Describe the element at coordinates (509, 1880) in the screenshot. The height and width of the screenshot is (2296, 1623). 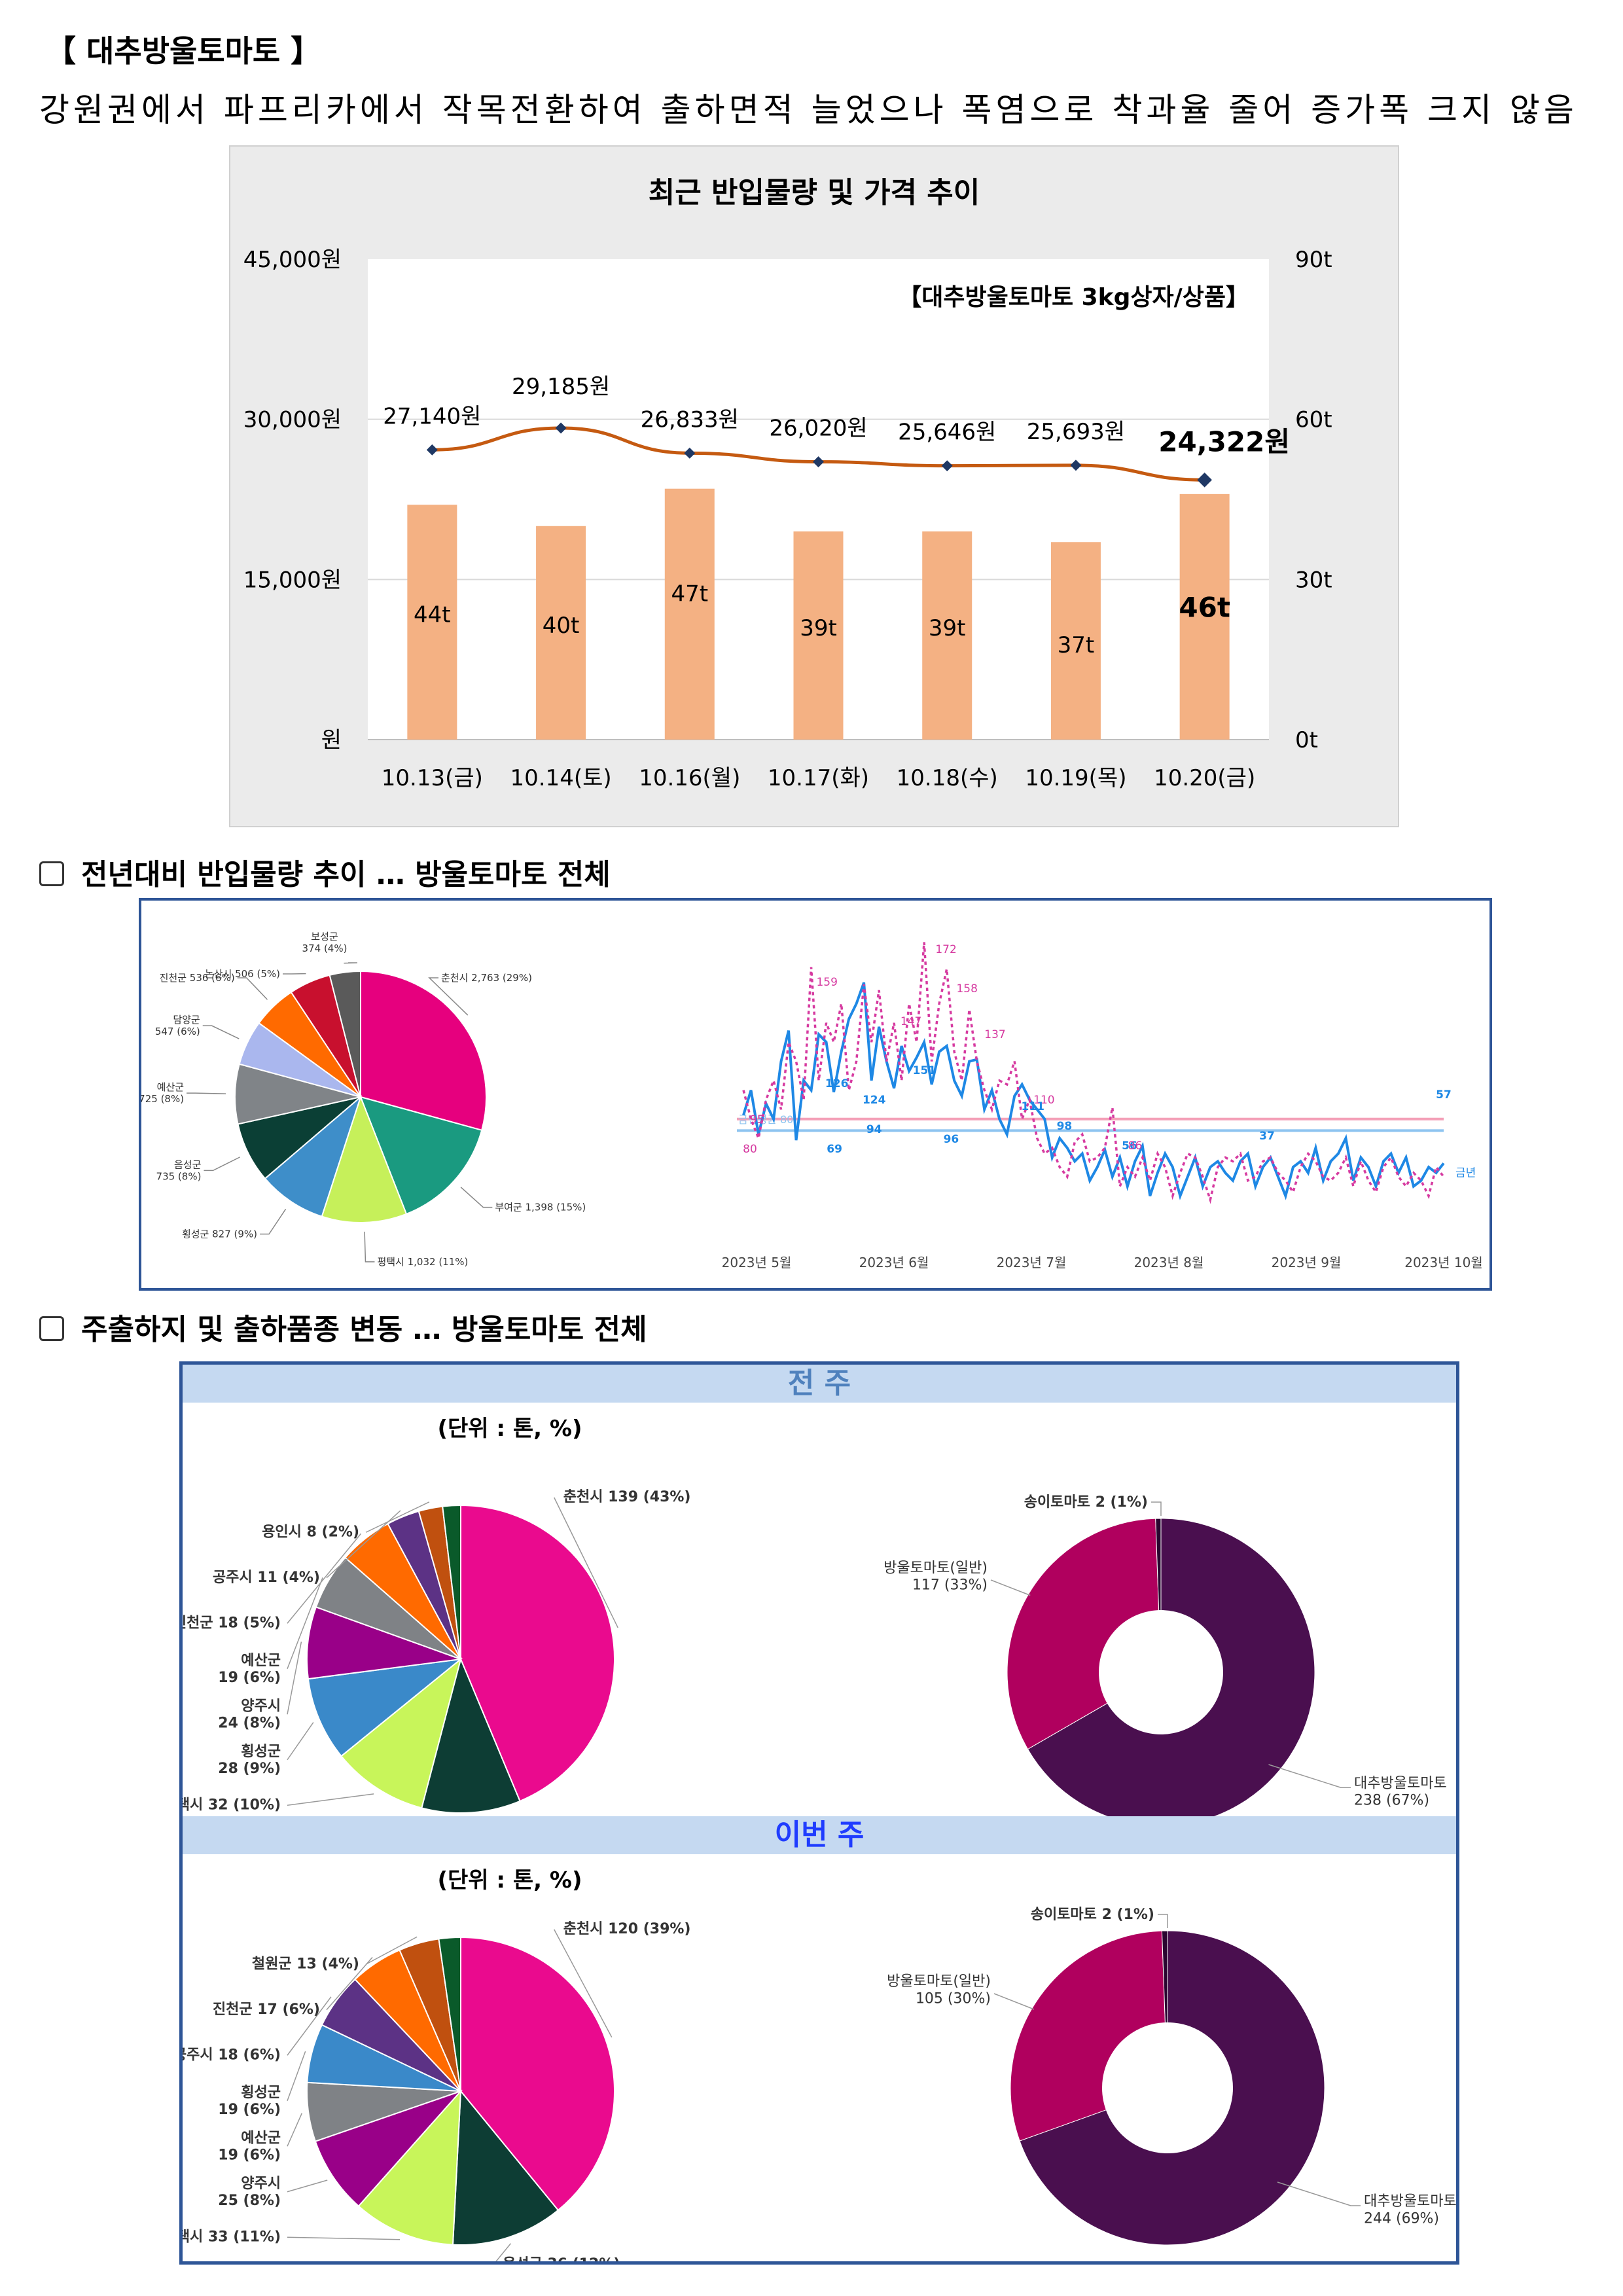
I see `this-week-unit: (단위 : 톤, %)` at that location.